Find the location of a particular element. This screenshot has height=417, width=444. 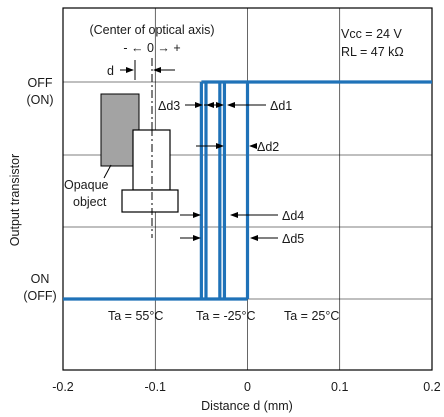

x-tick-label: -0.1 is located at coordinates (155, 387).